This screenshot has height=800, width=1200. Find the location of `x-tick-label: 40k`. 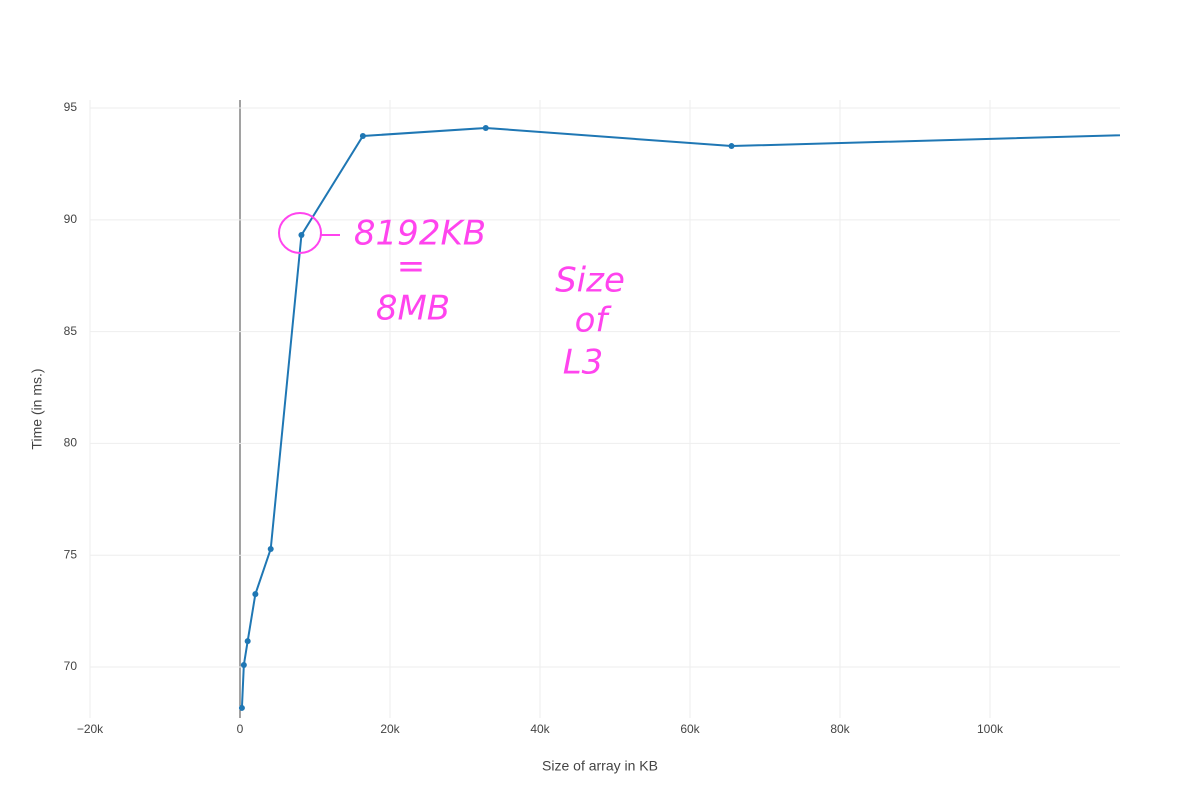

x-tick-label: 40k is located at coordinates (540, 729).